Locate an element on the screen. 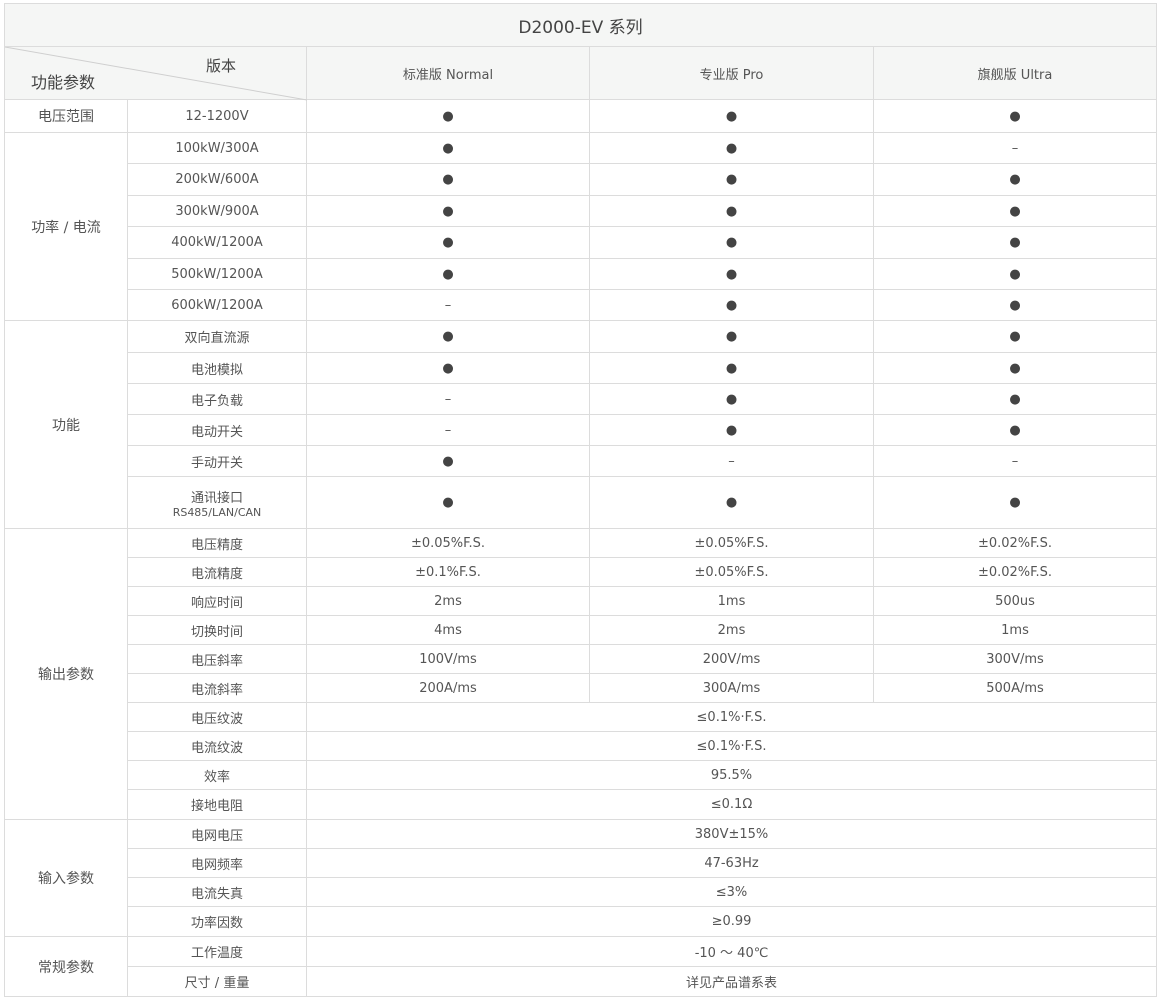 The height and width of the screenshot is (1002, 1158). table-row: 常规参数 工作温度 -10 ～ 40℃ is located at coordinates (581, 966).